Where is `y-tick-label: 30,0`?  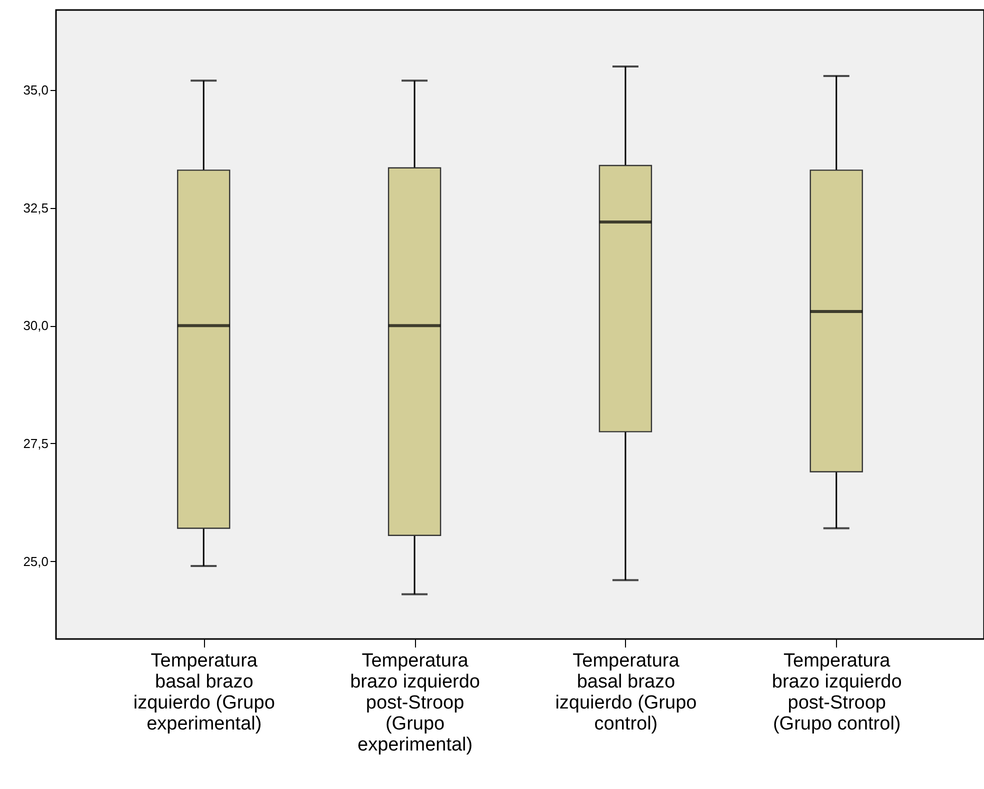
y-tick-label: 30,0 is located at coordinates (35, 326).